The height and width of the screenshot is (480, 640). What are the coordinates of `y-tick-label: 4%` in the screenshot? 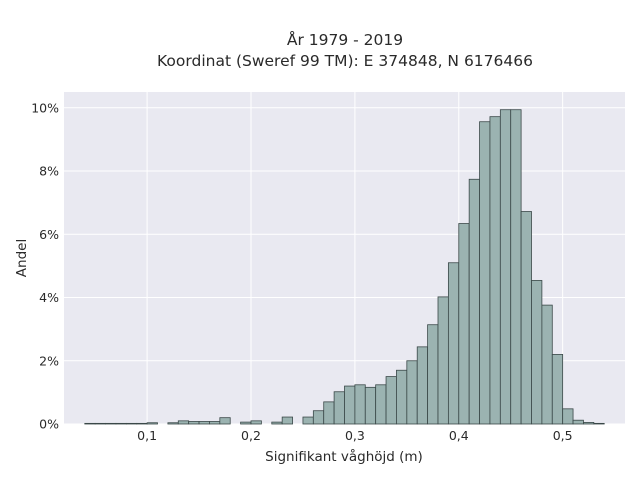 It's located at (49, 297).